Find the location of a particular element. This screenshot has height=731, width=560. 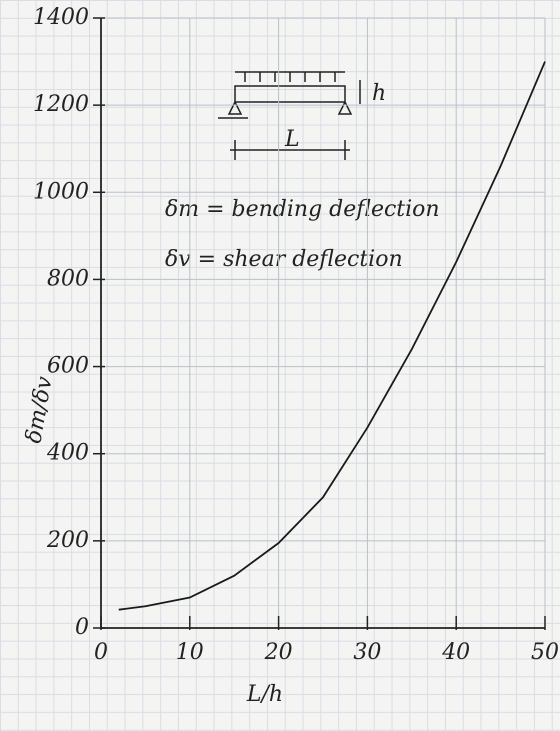

x-tick-label: 40 is located at coordinates (455, 652).